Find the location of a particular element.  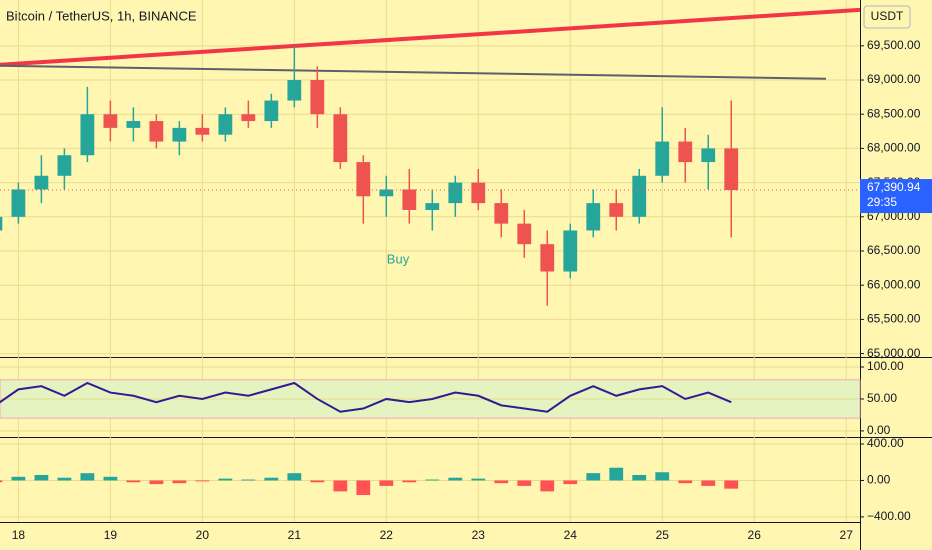

y-tick-label: 100.00 is located at coordinates (885, 366).